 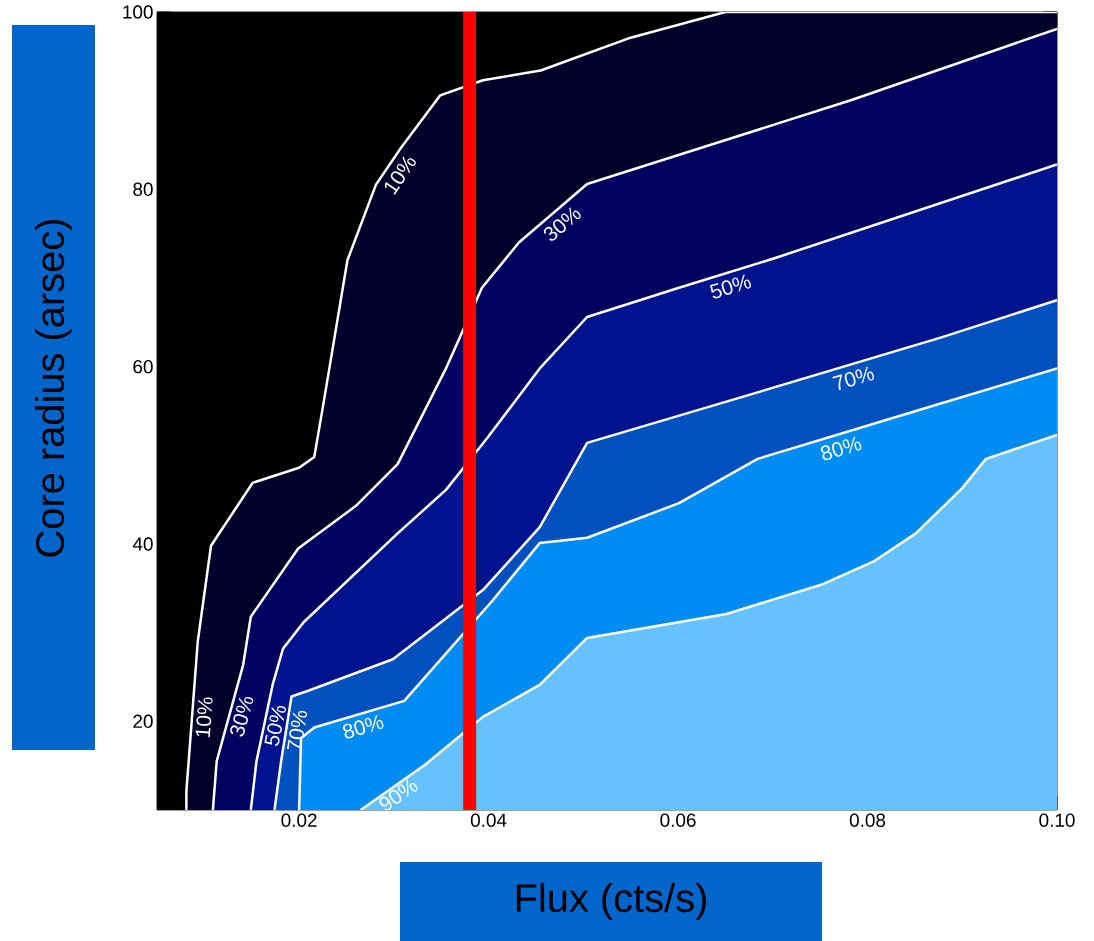 I want to click on x-tick-label: 0.04, so click(x=488, y=820).